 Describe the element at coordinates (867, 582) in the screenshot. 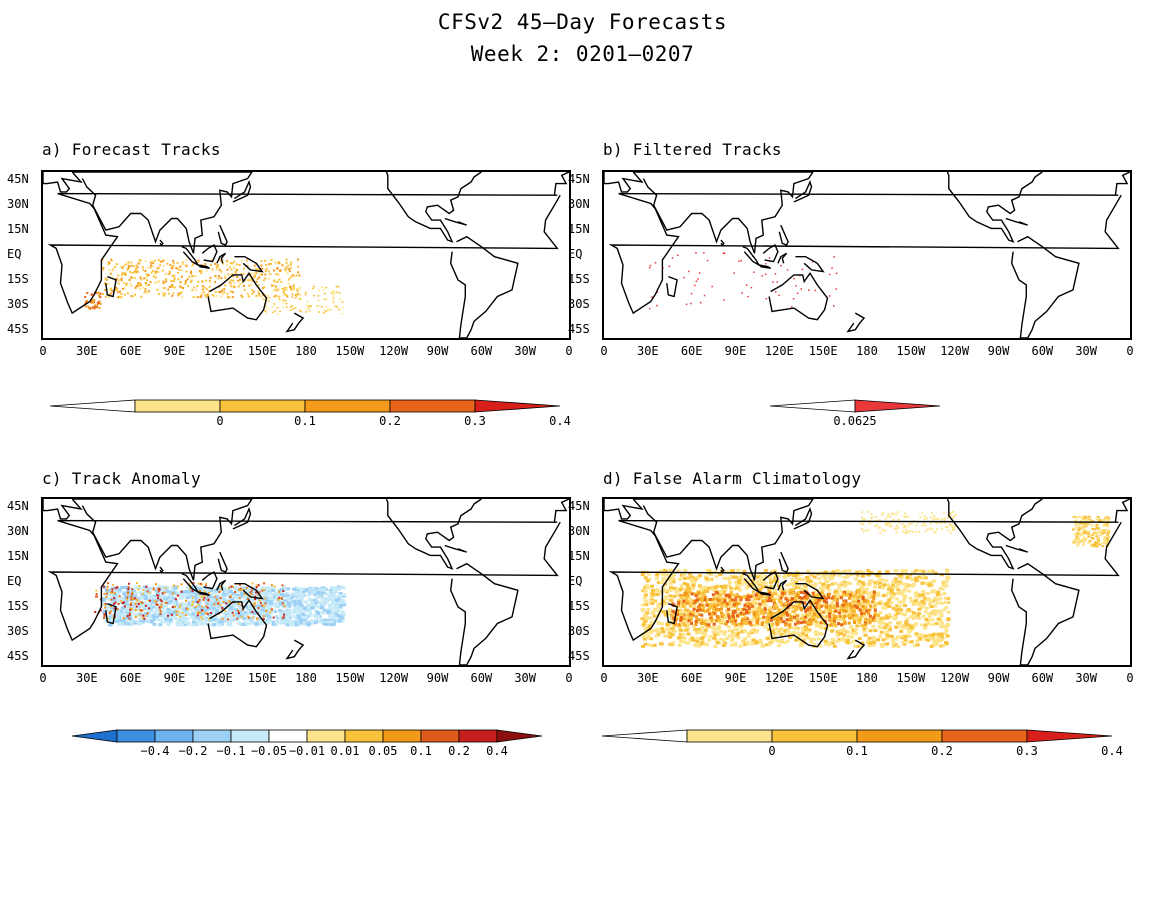

I see `map-canvas` at that location.